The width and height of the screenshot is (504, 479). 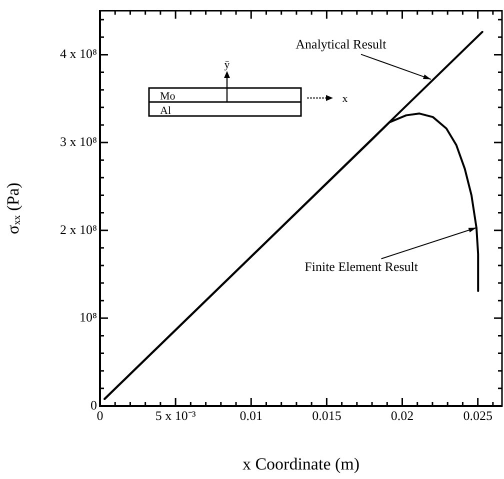 What do you see at coordinates (477, 416) in the screenshot?
I see `x-tick-label: 0.025` at bounding box center [477, 416].